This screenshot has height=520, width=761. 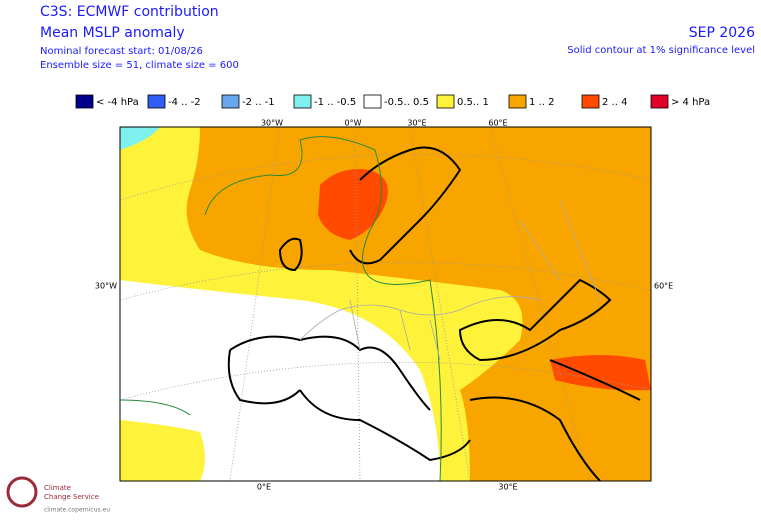 I want to click on logo-text: Climate, so click(x=57, y=488).